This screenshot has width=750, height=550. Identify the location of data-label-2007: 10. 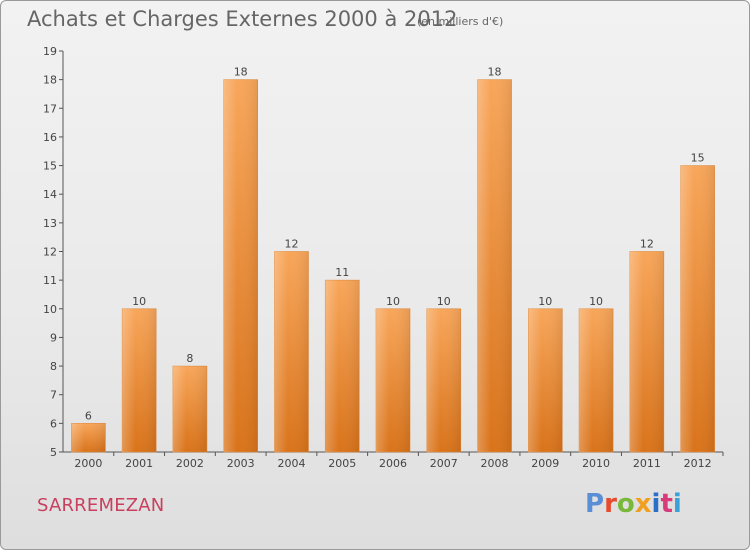
(444, 301).